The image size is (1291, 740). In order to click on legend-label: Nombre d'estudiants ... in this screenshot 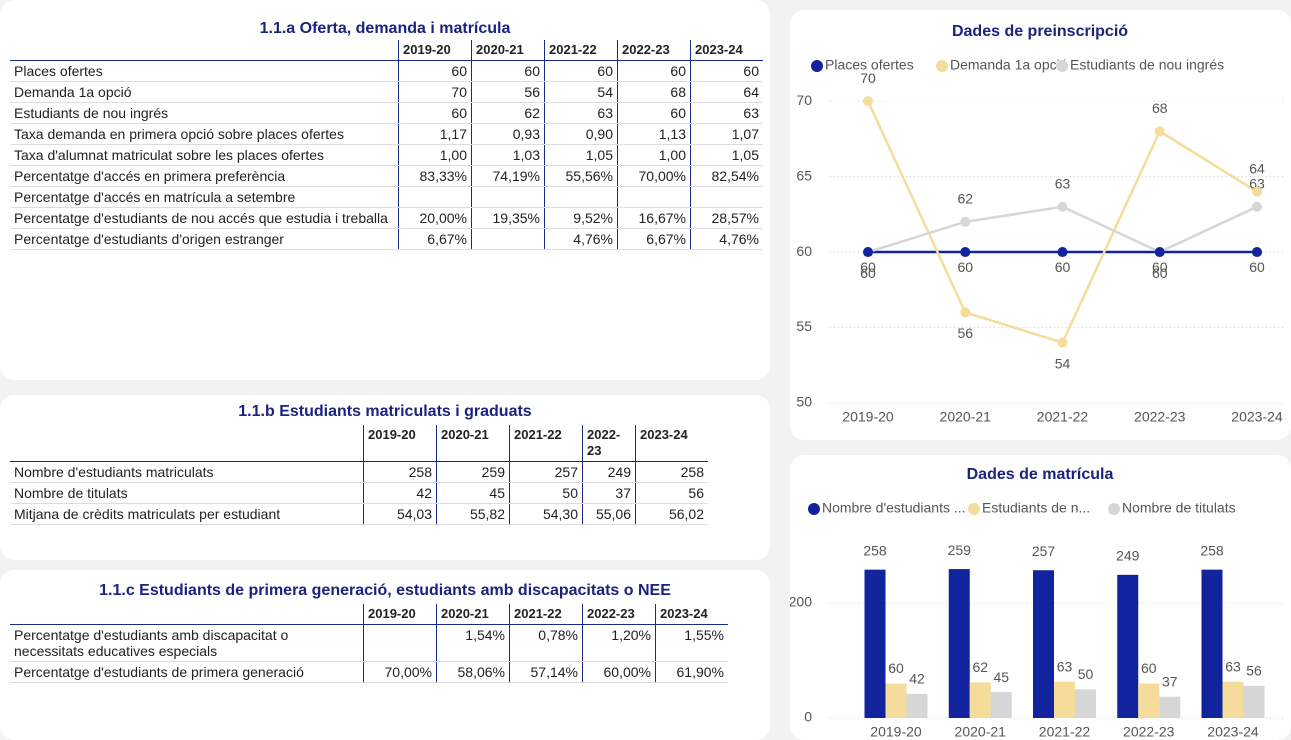, I will do `click(894, 508)`.